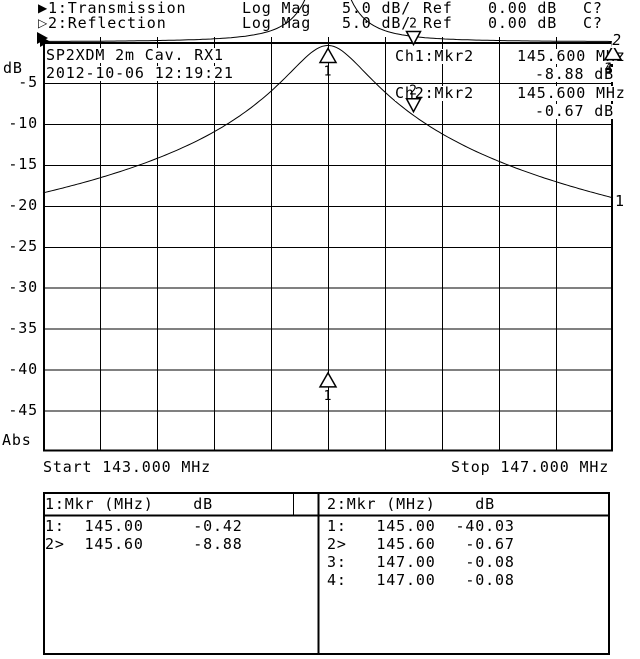 This screenshot has width=640, height=659. Describe the element at coordinates (23, 204) in the screenshot. I see `y-tick-label: -20` at that location.